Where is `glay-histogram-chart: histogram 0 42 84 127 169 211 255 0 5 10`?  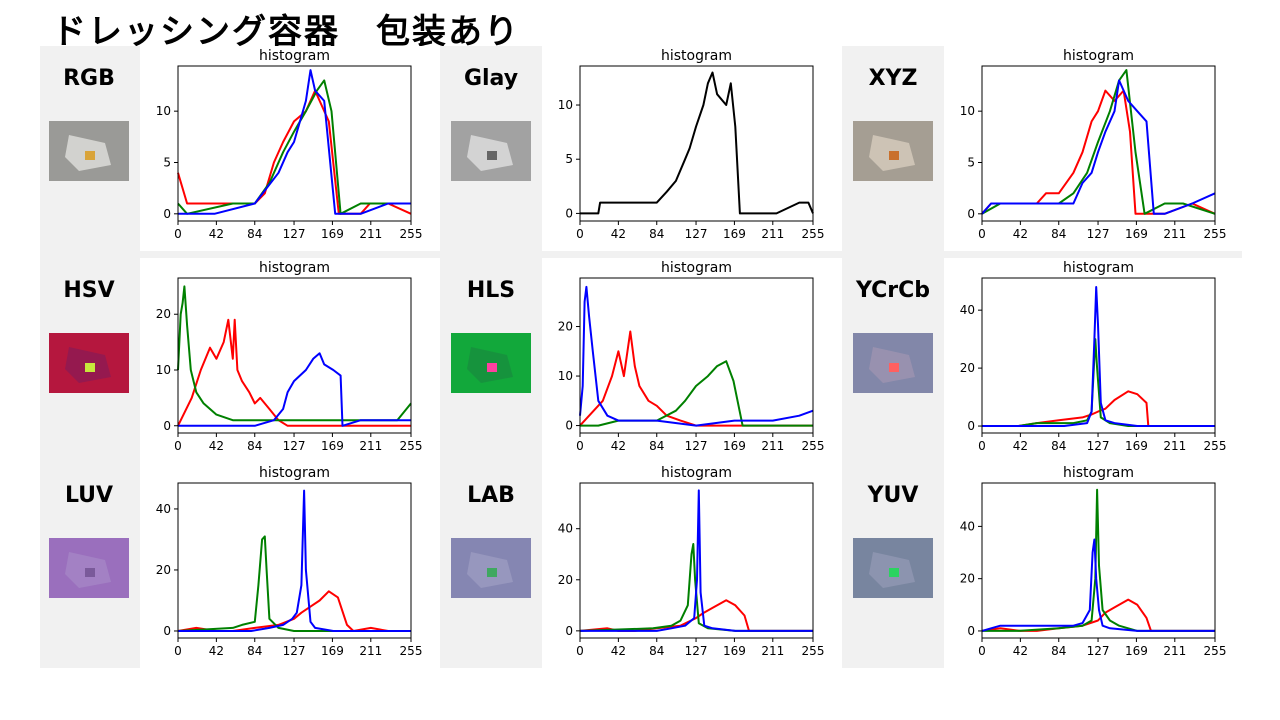
glay-histogram-chart: histogram 0 42 84 127 169 211 255 0 5 10 is located at coordinates (691, 144).